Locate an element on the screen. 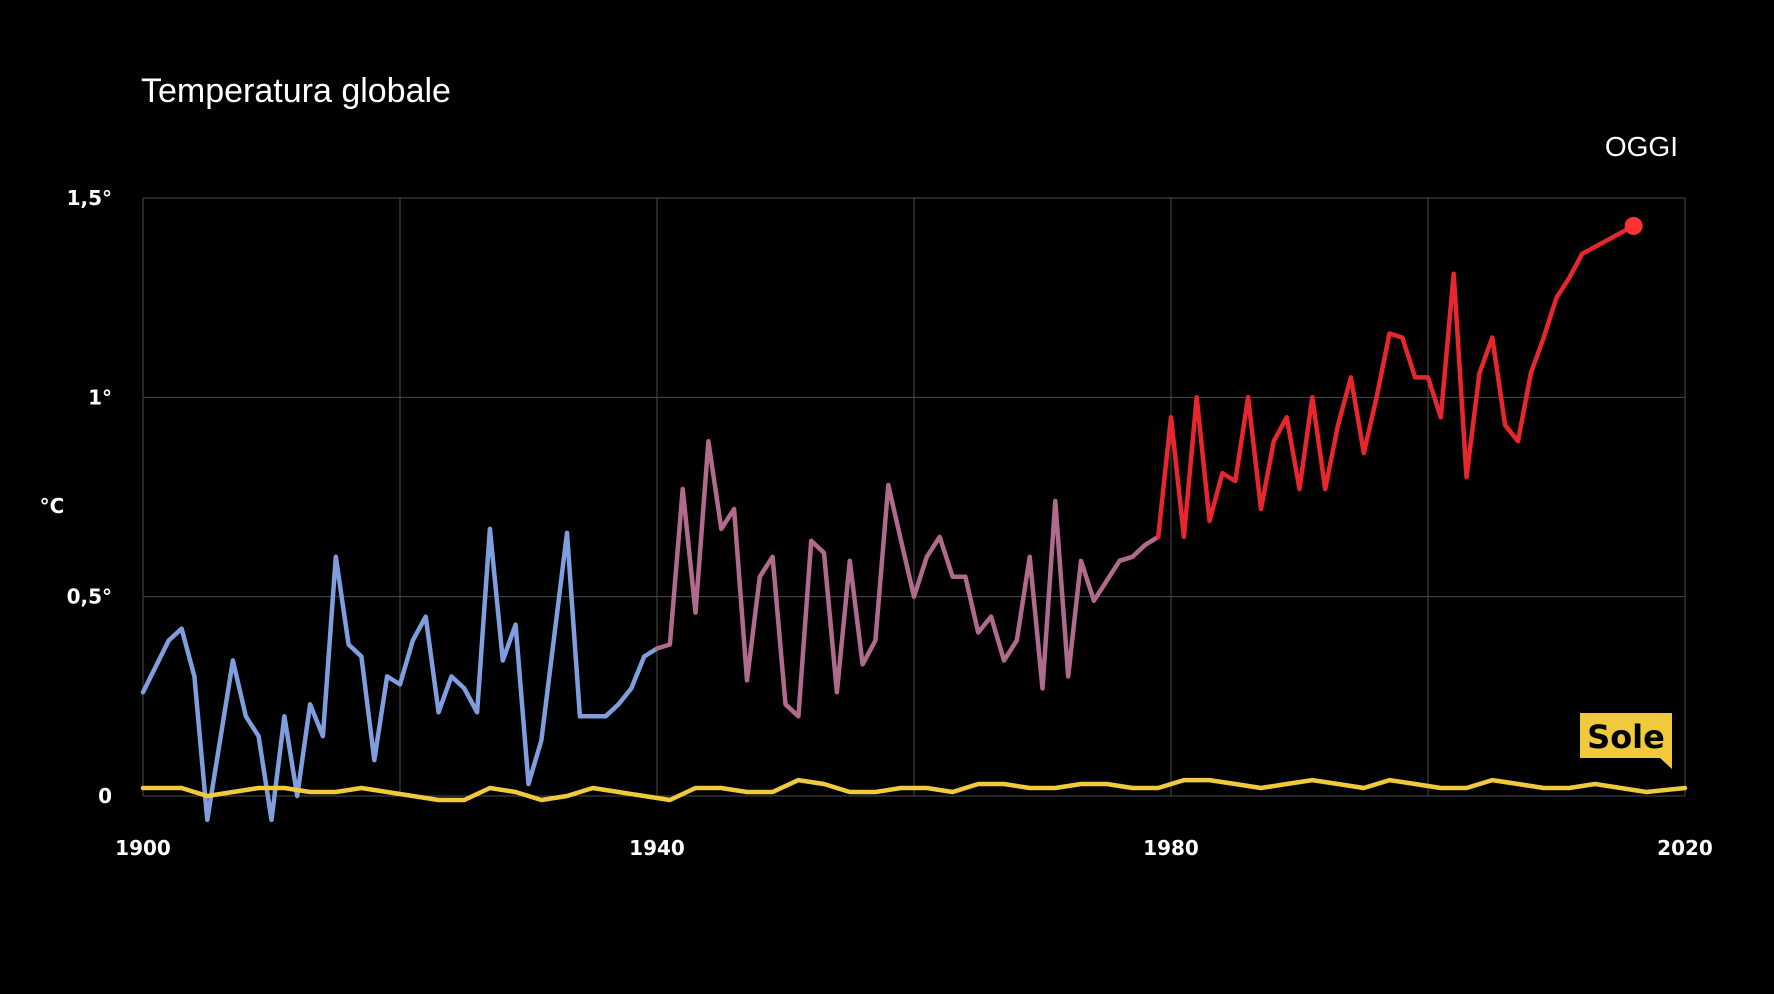 The height and width of the screenshot is (994, 1774). y-tick-label: 1,5° is located at coordinates (89, 198).